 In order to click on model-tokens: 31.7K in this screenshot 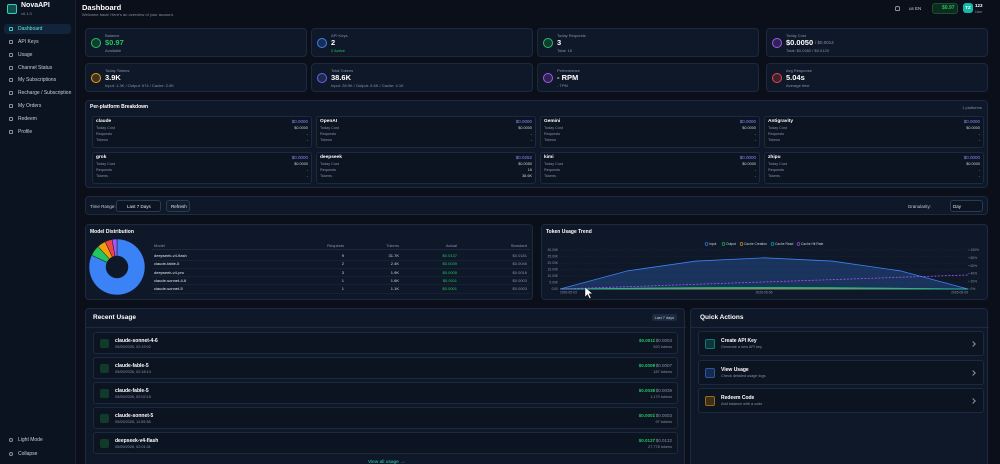, I will do `click(393, 255)`.